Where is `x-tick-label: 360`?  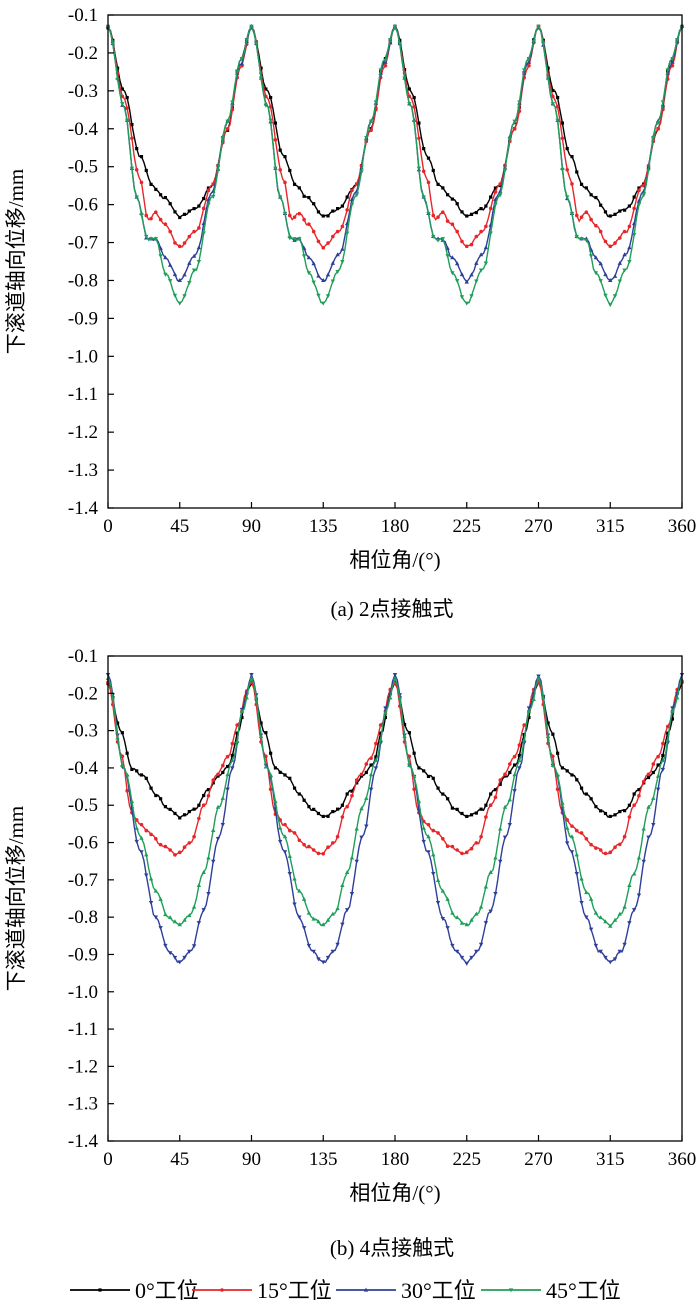
x-tick-label: 360 is located at coordinates (682, 1159).